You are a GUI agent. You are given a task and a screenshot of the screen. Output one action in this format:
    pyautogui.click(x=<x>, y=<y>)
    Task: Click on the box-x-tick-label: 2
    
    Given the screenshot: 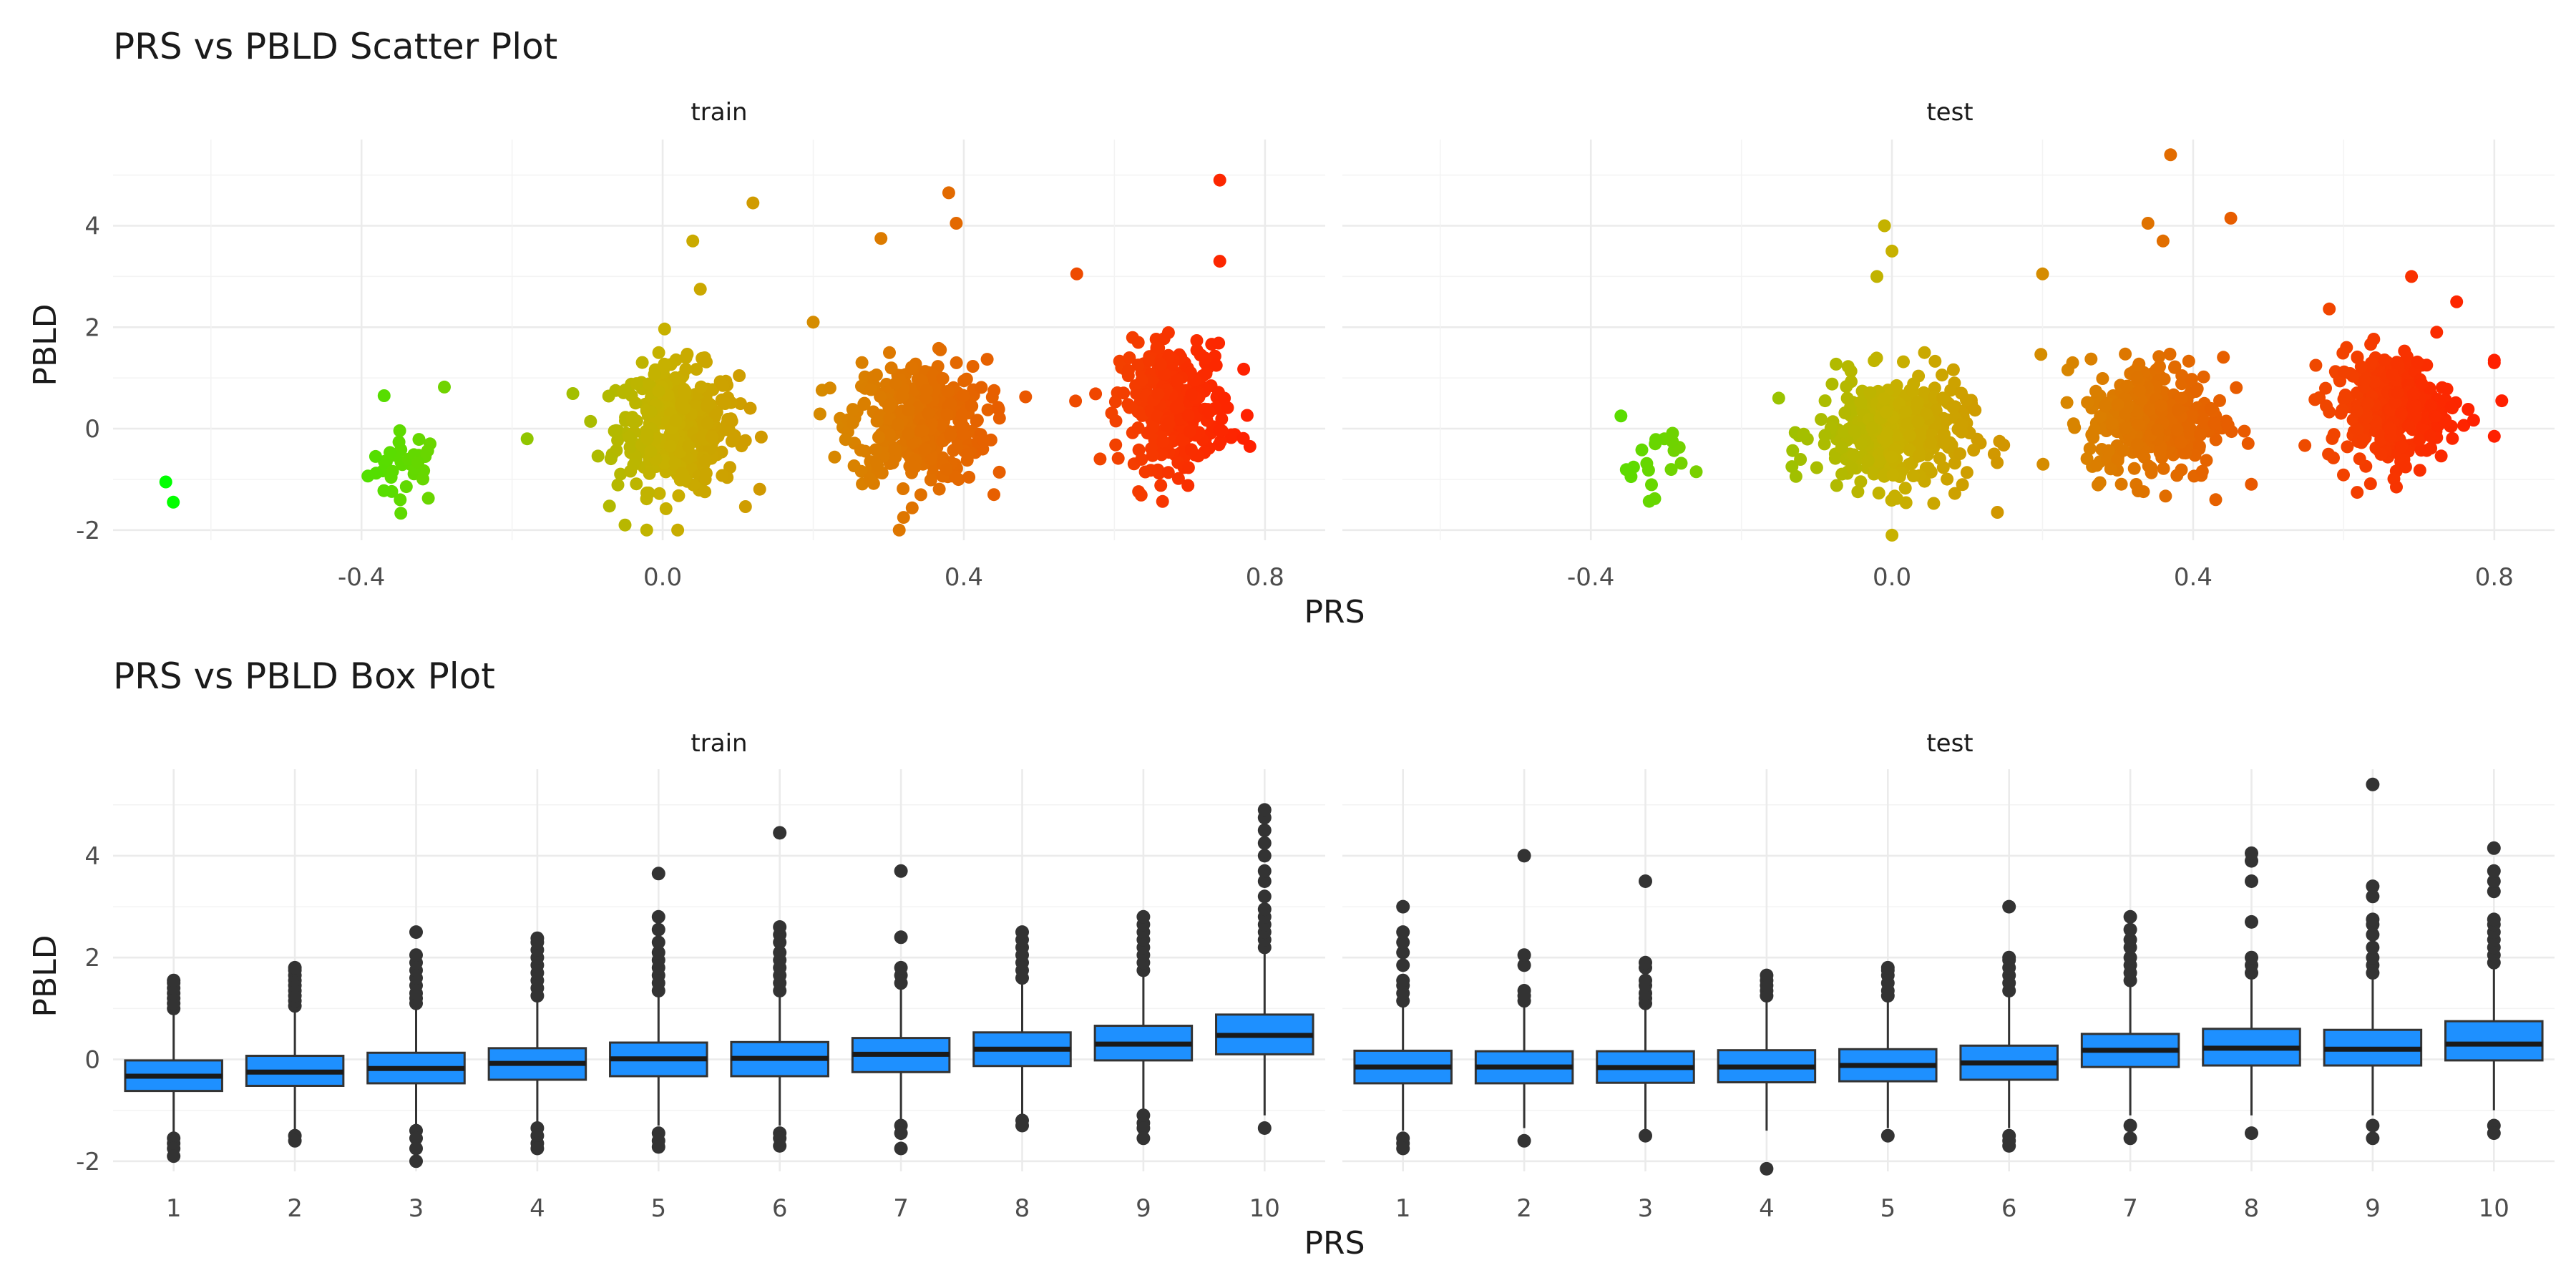 What is the action you would take?
    pyautogui.click(x=295, y=1208)
    